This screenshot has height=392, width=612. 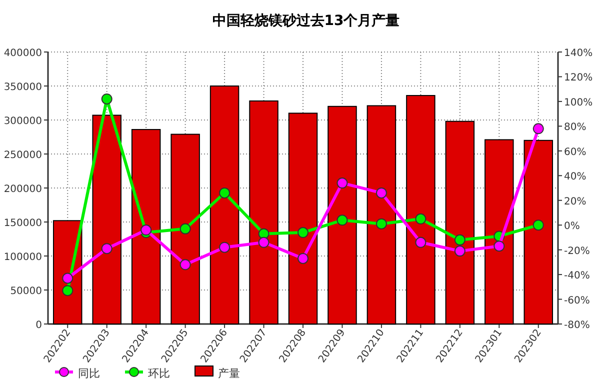 I want to click on y2-tick-label: -40%, so click(x=577, y=276).